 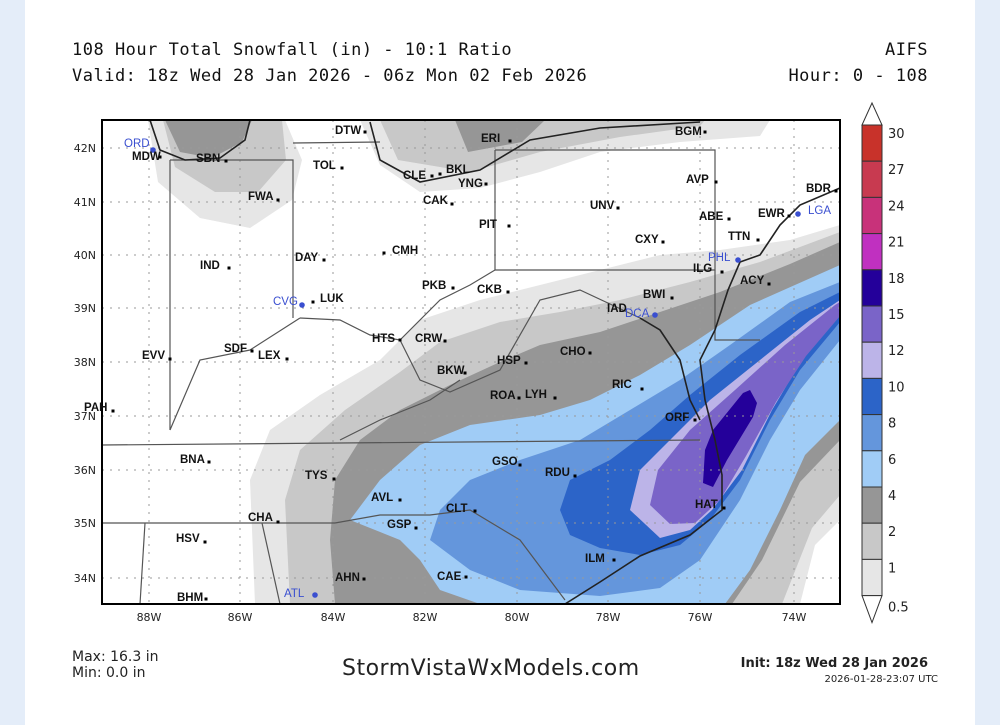 What do you see at coordinates (285, 302) in the screenshot?
I see `city-label: CVG` at bounding box center [285, 302].